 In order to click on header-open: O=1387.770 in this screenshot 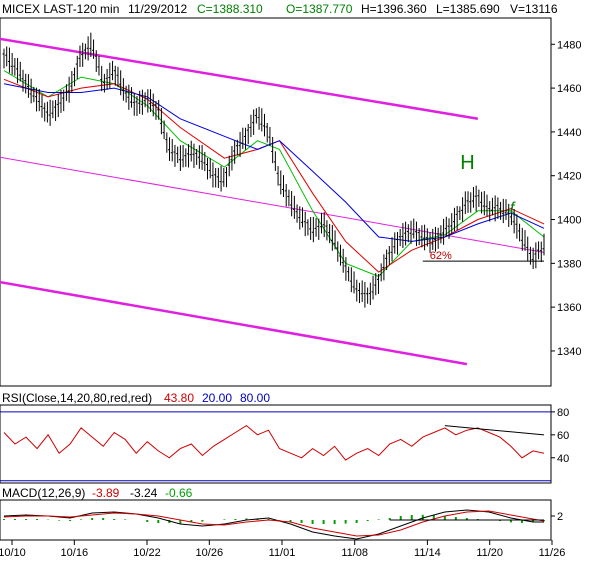, I will do `click(319, 9)`.